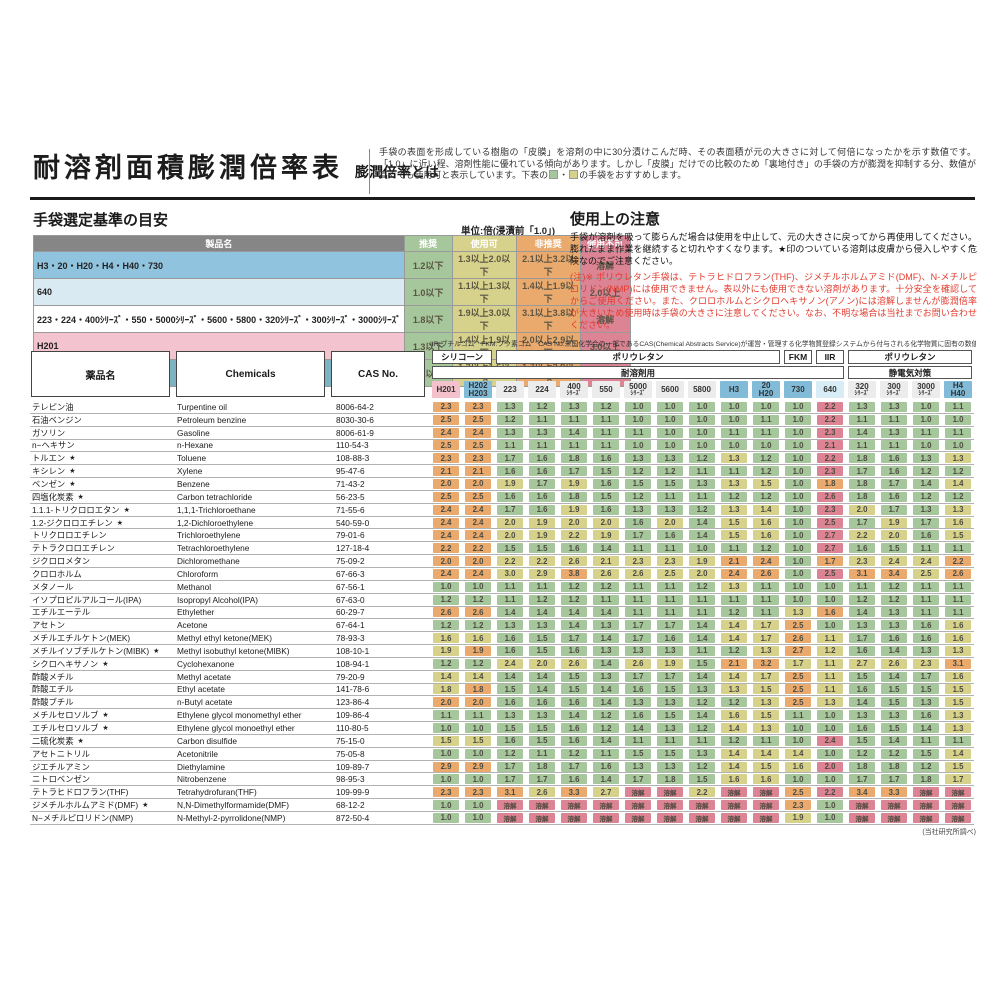  What do you see at coordinates (484, 319) in the screenshot?
I see `usable-range-cell: 1.9以上3.0以下` at bounding box center [484, 319].